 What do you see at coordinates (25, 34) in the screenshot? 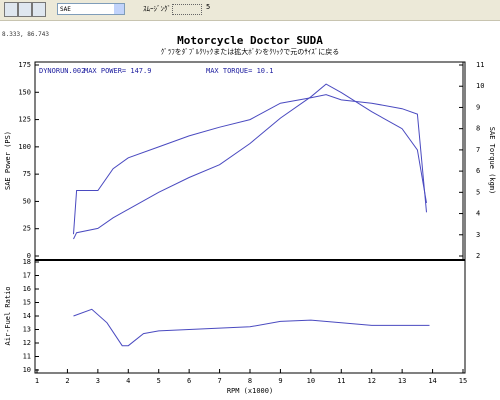
I see `cursor-readout: 8.333, 86.743` at bounding box center [25, 34].